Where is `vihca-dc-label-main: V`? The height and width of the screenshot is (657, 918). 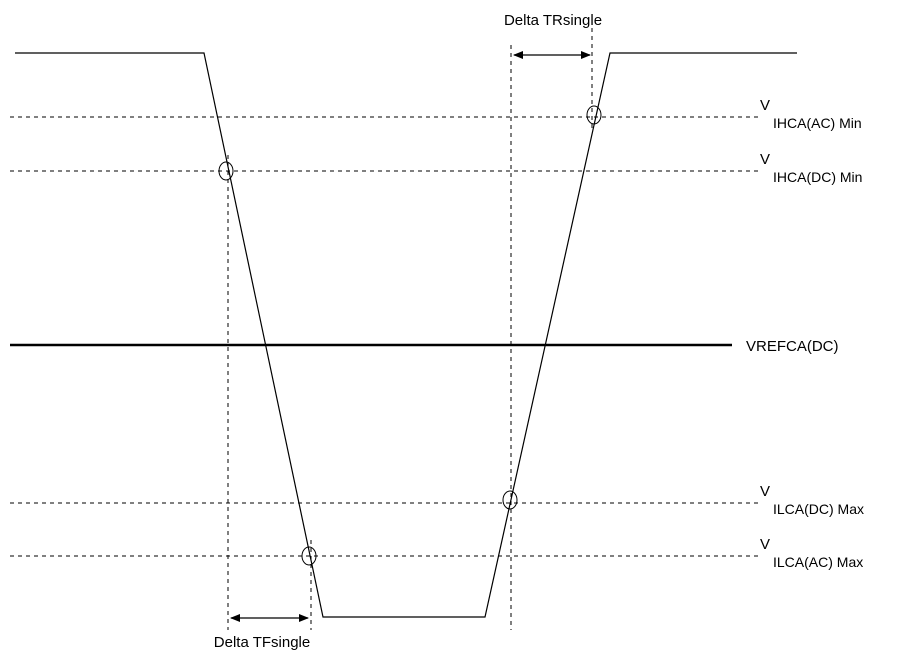
vihca-dc-label-main: V is located at coordinates (765, 159).